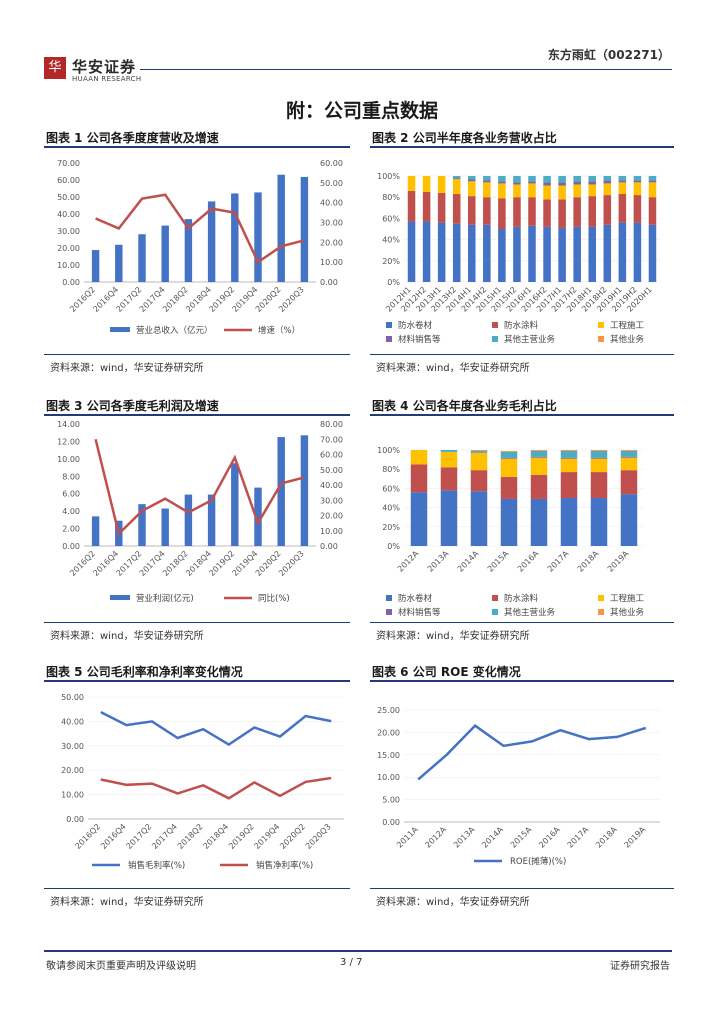  Describe the element at coordinates (498, 561) in the screenshot. I see `x-axis-category-label: 2015A` at that location.